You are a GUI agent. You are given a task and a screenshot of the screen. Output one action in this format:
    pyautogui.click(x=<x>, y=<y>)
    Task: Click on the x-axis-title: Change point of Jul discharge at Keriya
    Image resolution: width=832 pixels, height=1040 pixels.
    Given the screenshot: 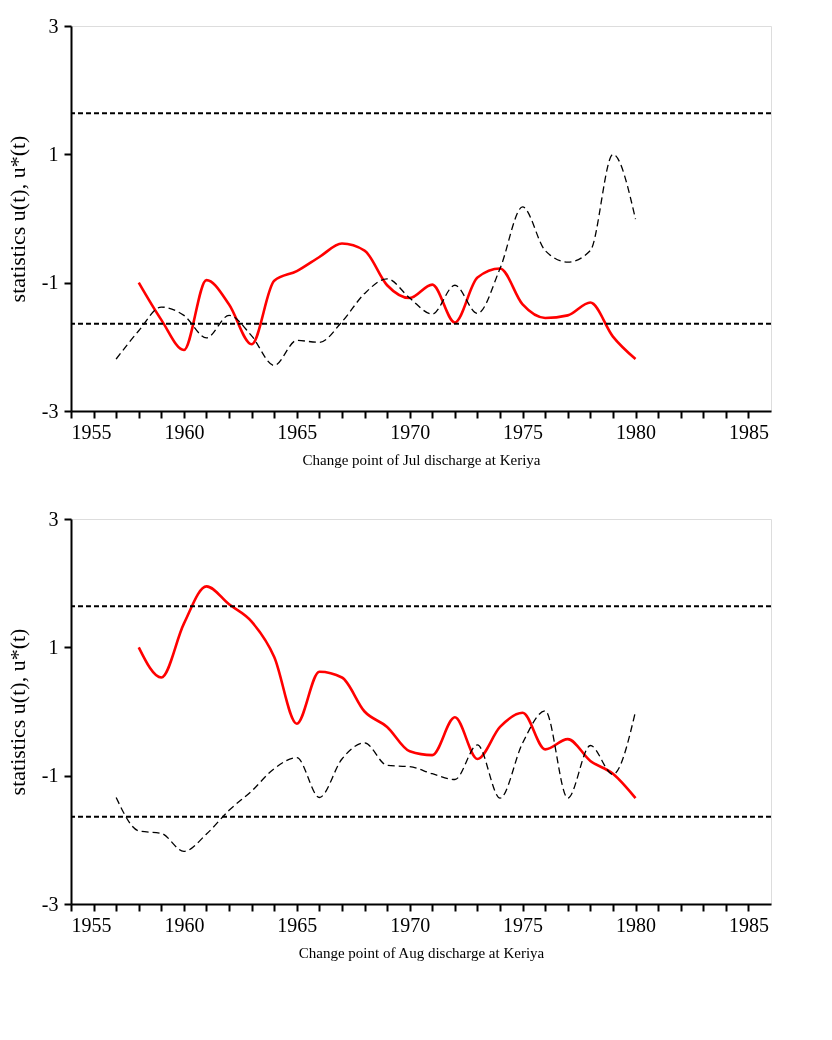 What is the action you would take?
    pyautogui.click(x=421, y=459)
    